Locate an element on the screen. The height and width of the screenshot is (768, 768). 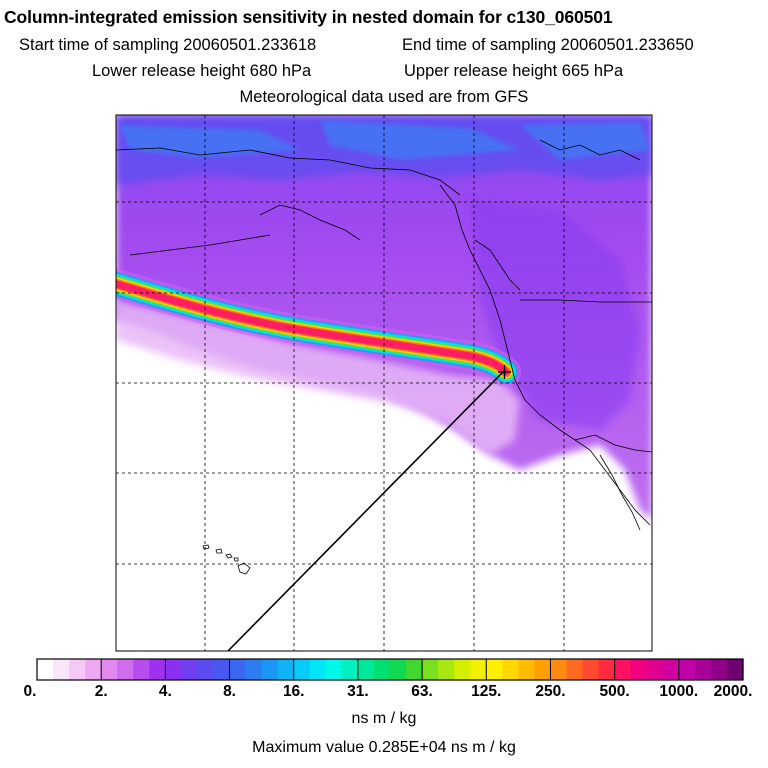
start-time-label: Start time of sampling 20060501.233618 is located at coordinates (168, 45).